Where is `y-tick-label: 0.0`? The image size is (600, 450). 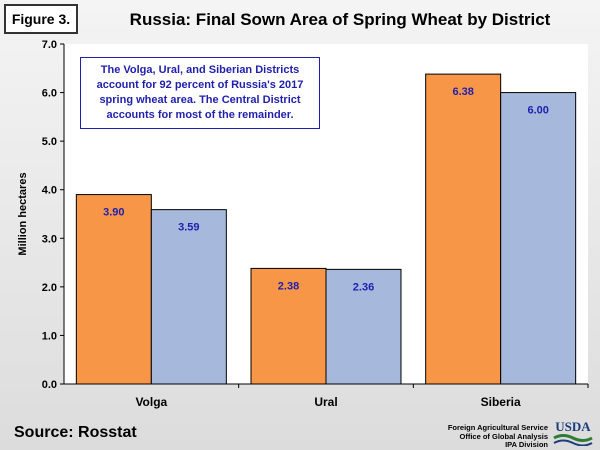 y-tick-label: 0.0 is located at coordinates (49, 385).